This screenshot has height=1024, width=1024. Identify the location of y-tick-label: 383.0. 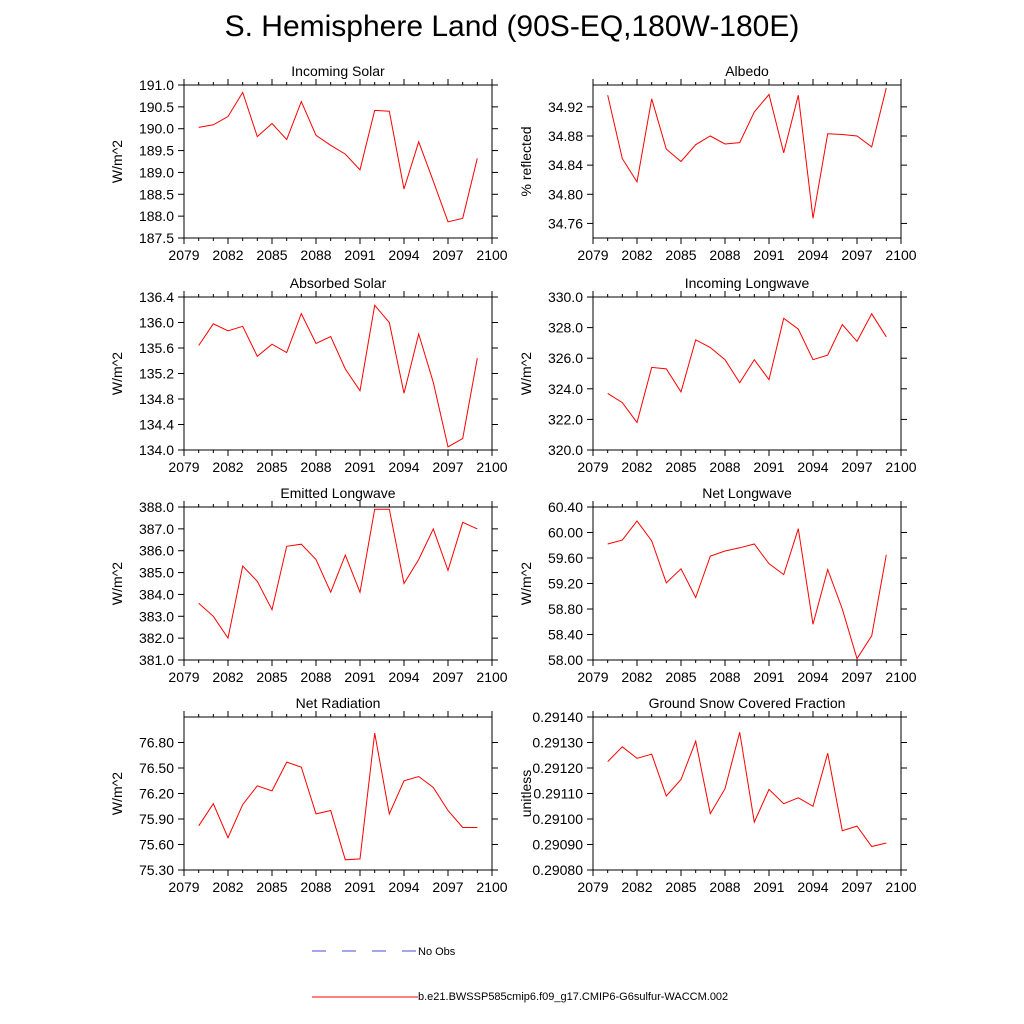
(156, 616).